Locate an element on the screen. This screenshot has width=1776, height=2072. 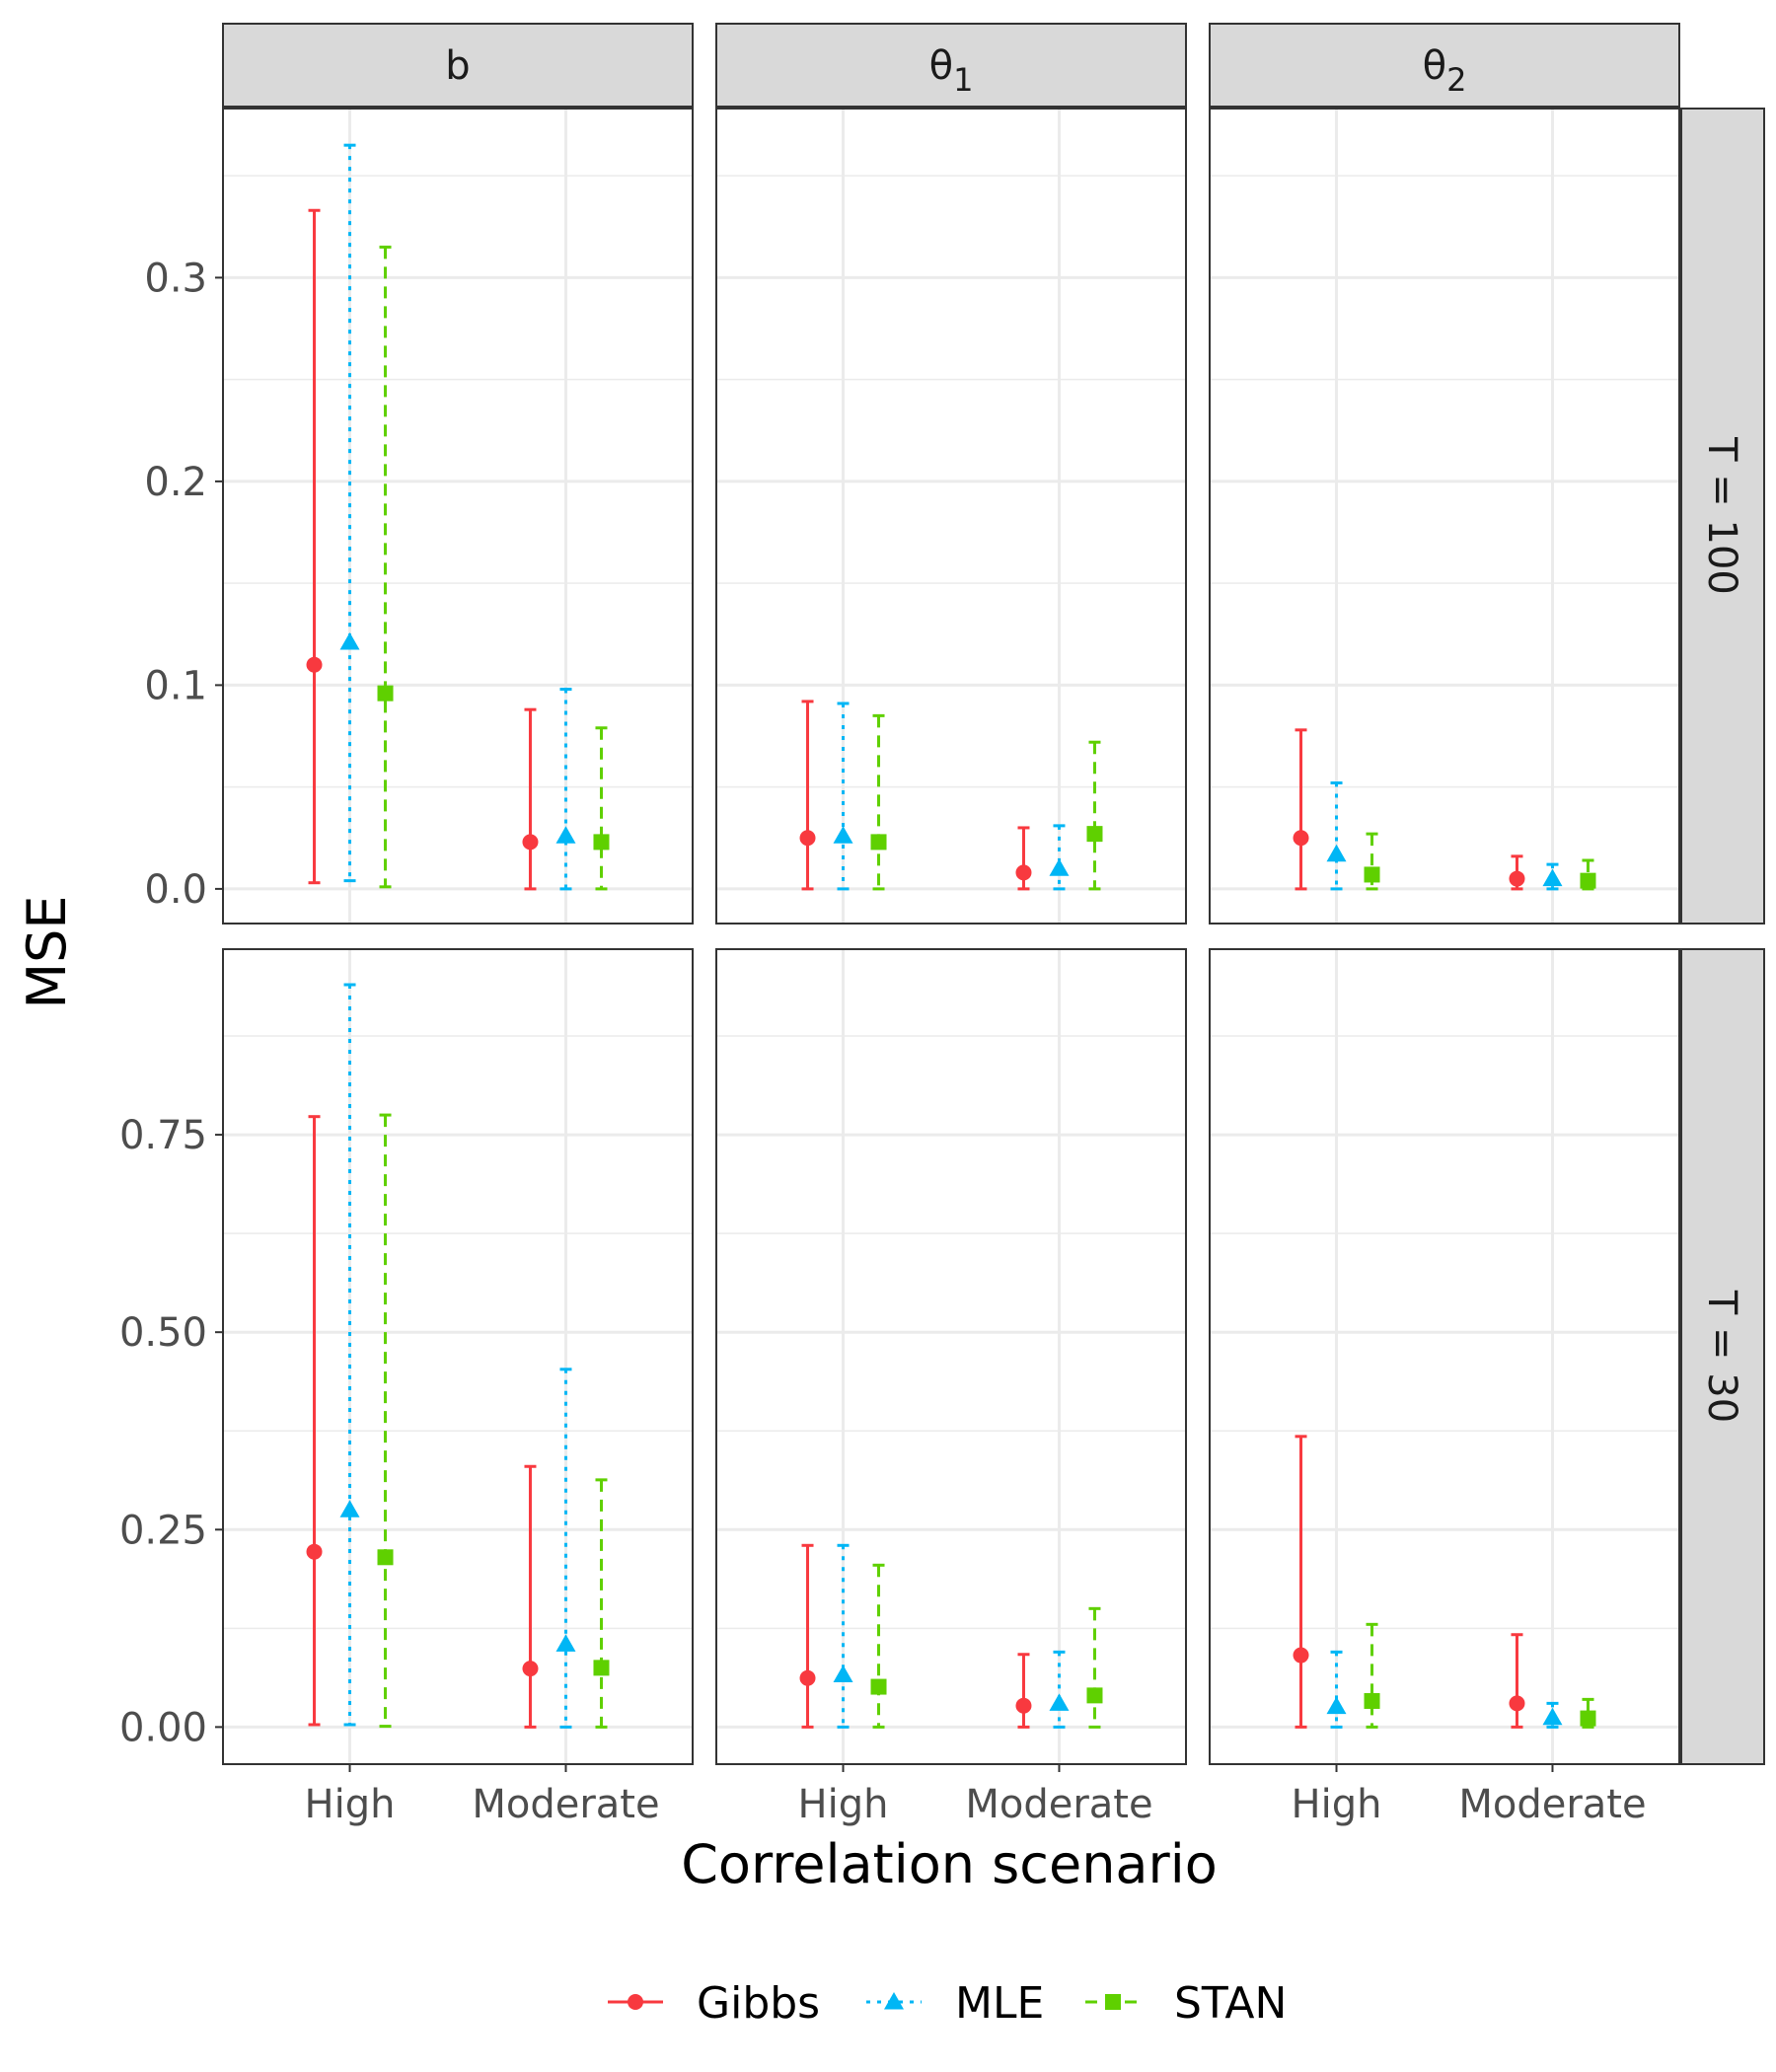
strip-label-base: b is located at coordinates (457, 66).